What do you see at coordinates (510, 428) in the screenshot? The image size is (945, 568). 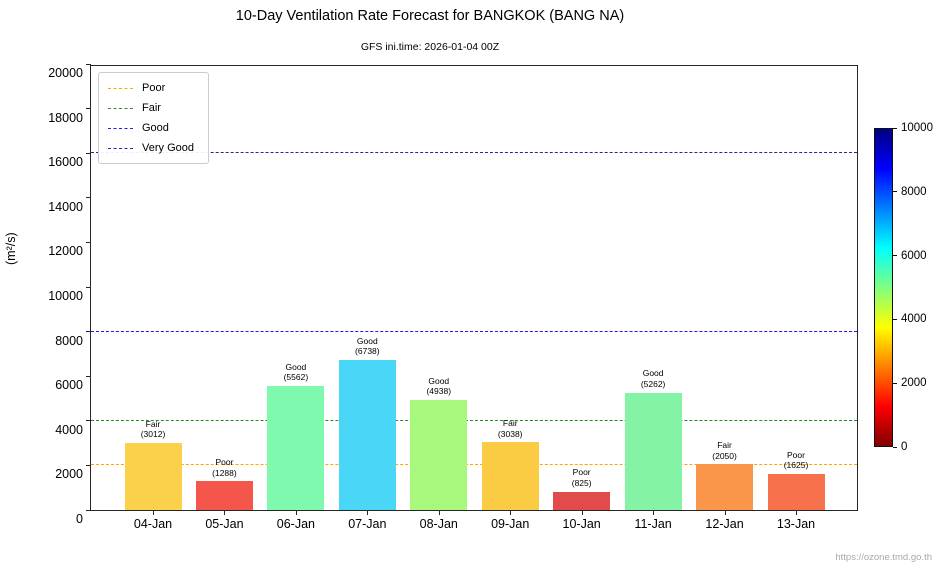 I see `bar-label-09-Jan: Fair (3038)` at bounding box center [510, 428].